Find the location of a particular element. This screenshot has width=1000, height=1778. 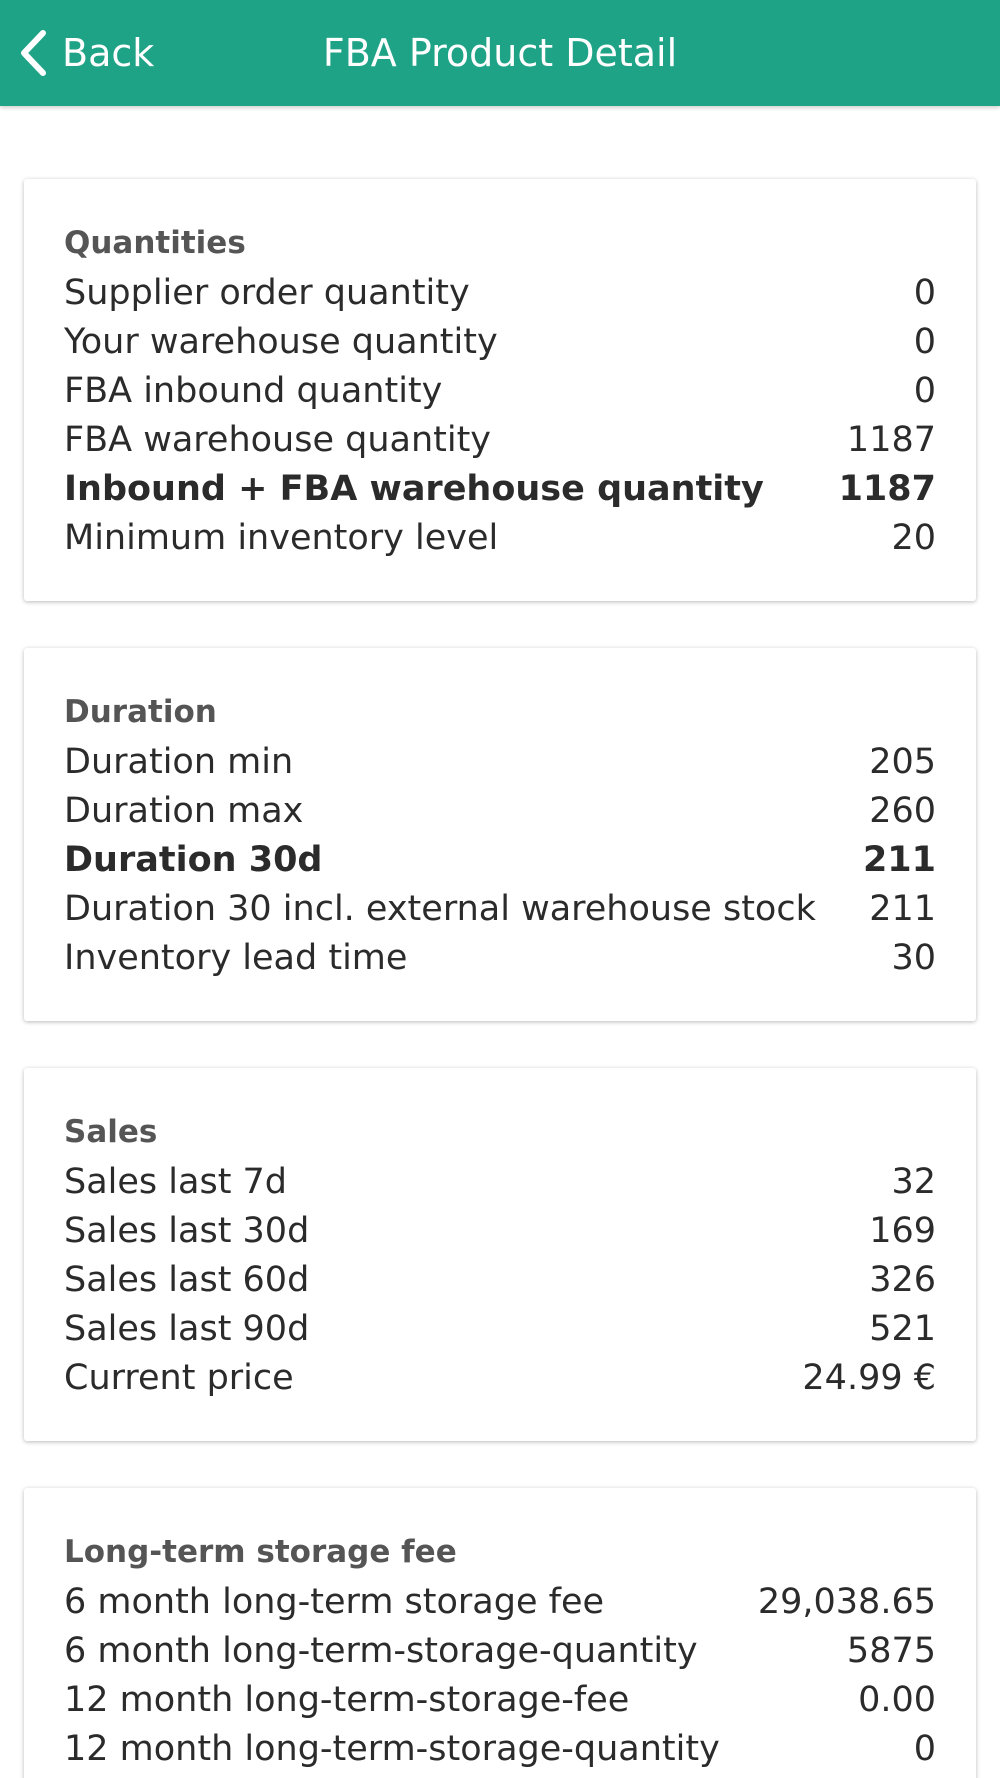

row-value: 326 is located at coordinates (902, 1280).